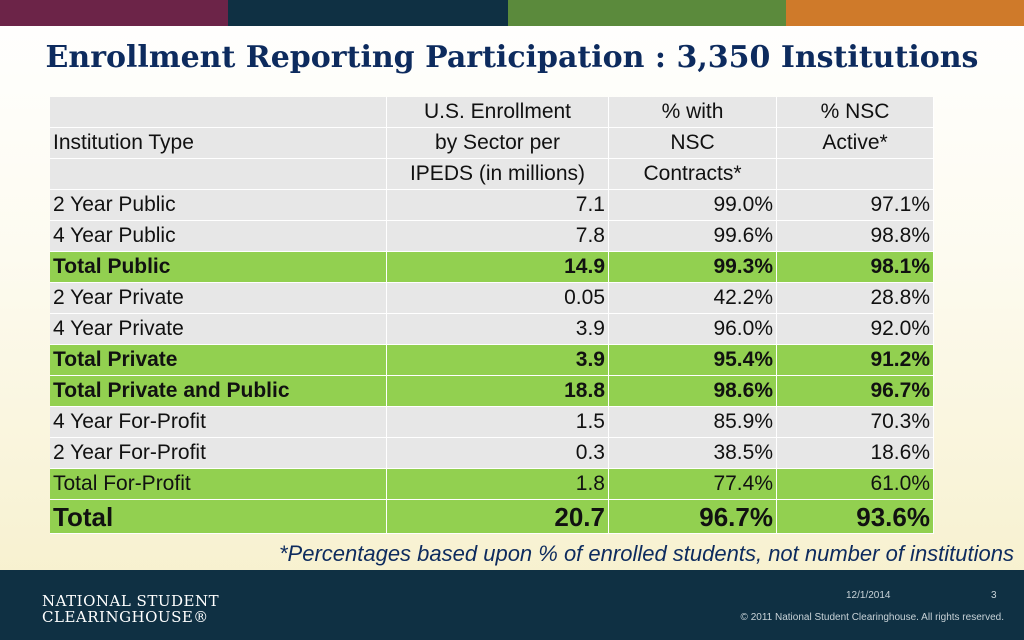 This screenshot has width=1024, height=640. What do you see at coordinates (498, 112) in the screenshot?
I see `header-enrollment-line-1: U.S. Enrollment` at bounding box center [498, 112].